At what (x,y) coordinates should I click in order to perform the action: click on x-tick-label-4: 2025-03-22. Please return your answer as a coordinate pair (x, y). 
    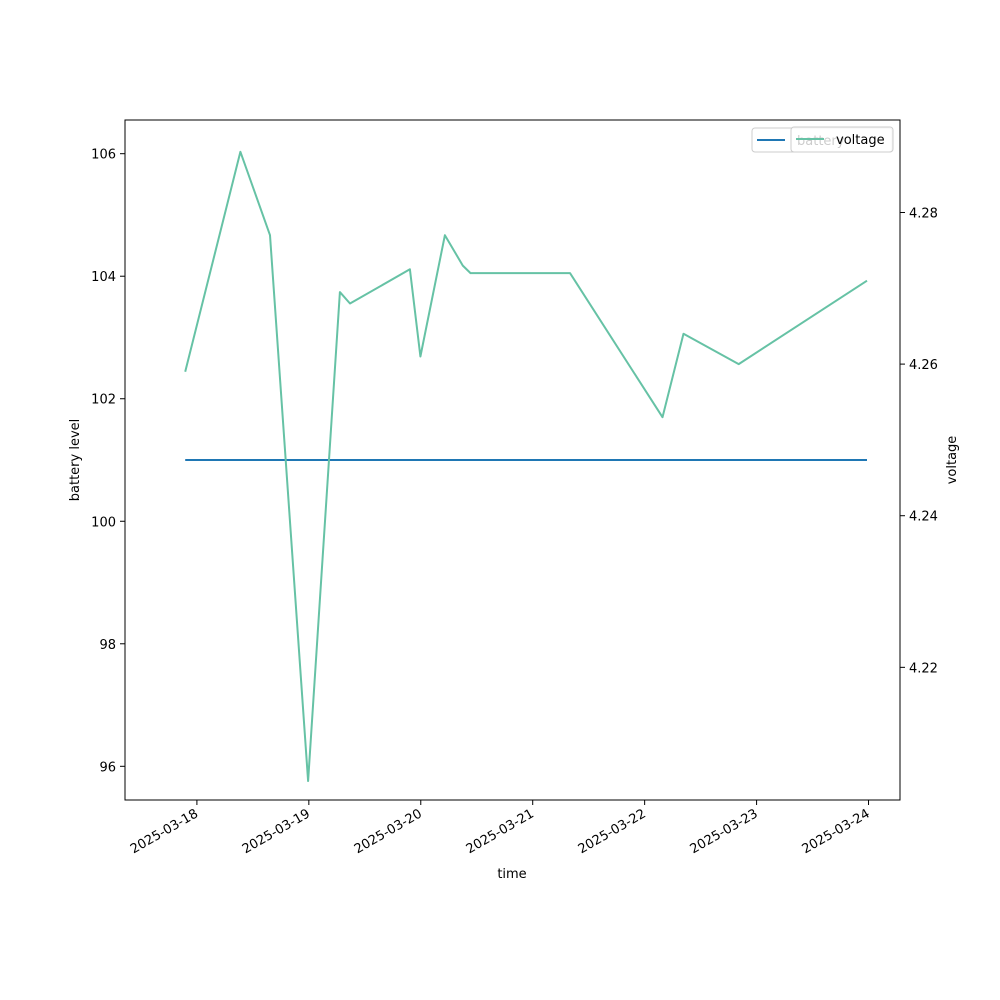
    Looking at the image, I should click on (612, 831).